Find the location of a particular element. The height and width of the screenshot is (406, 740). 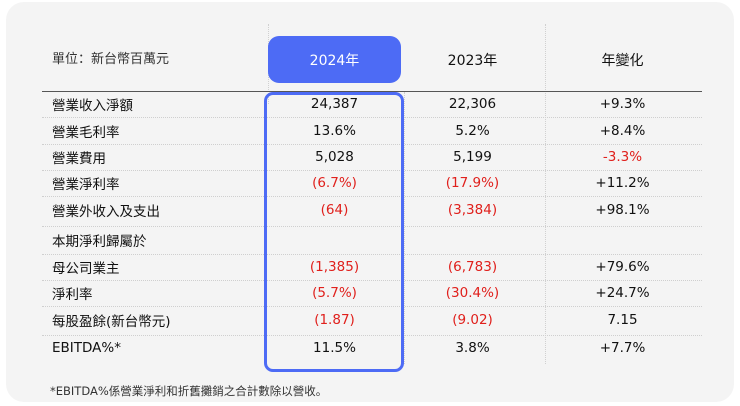

value-2024: 5,028 is located at coordinates (334, 157).